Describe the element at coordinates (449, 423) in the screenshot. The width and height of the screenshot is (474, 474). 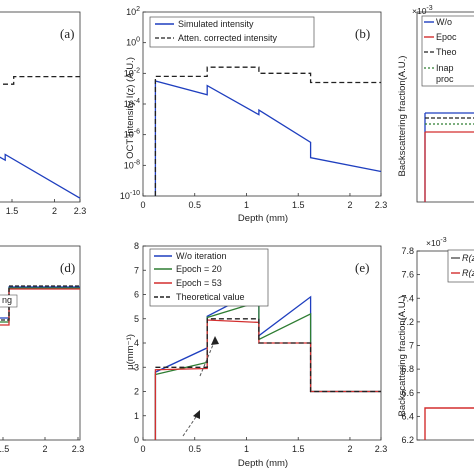
I see `panel-f-series-red` at that location.